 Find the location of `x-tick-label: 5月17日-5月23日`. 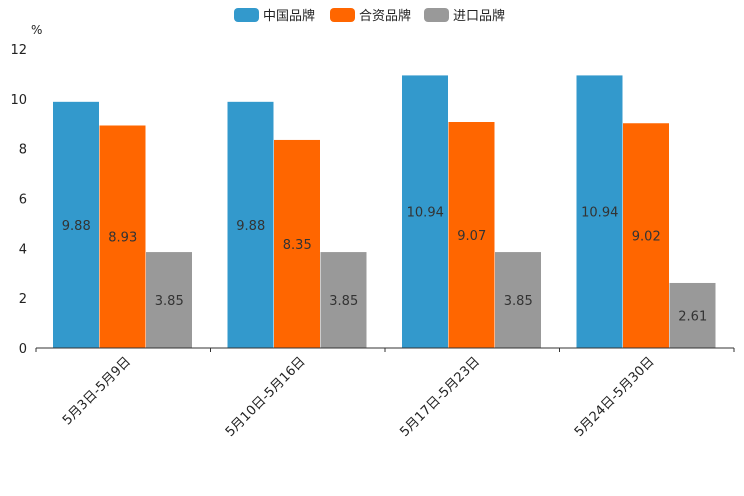

x-tick-label: 5月17日-5月23日 is located at coordinates (440, 397).